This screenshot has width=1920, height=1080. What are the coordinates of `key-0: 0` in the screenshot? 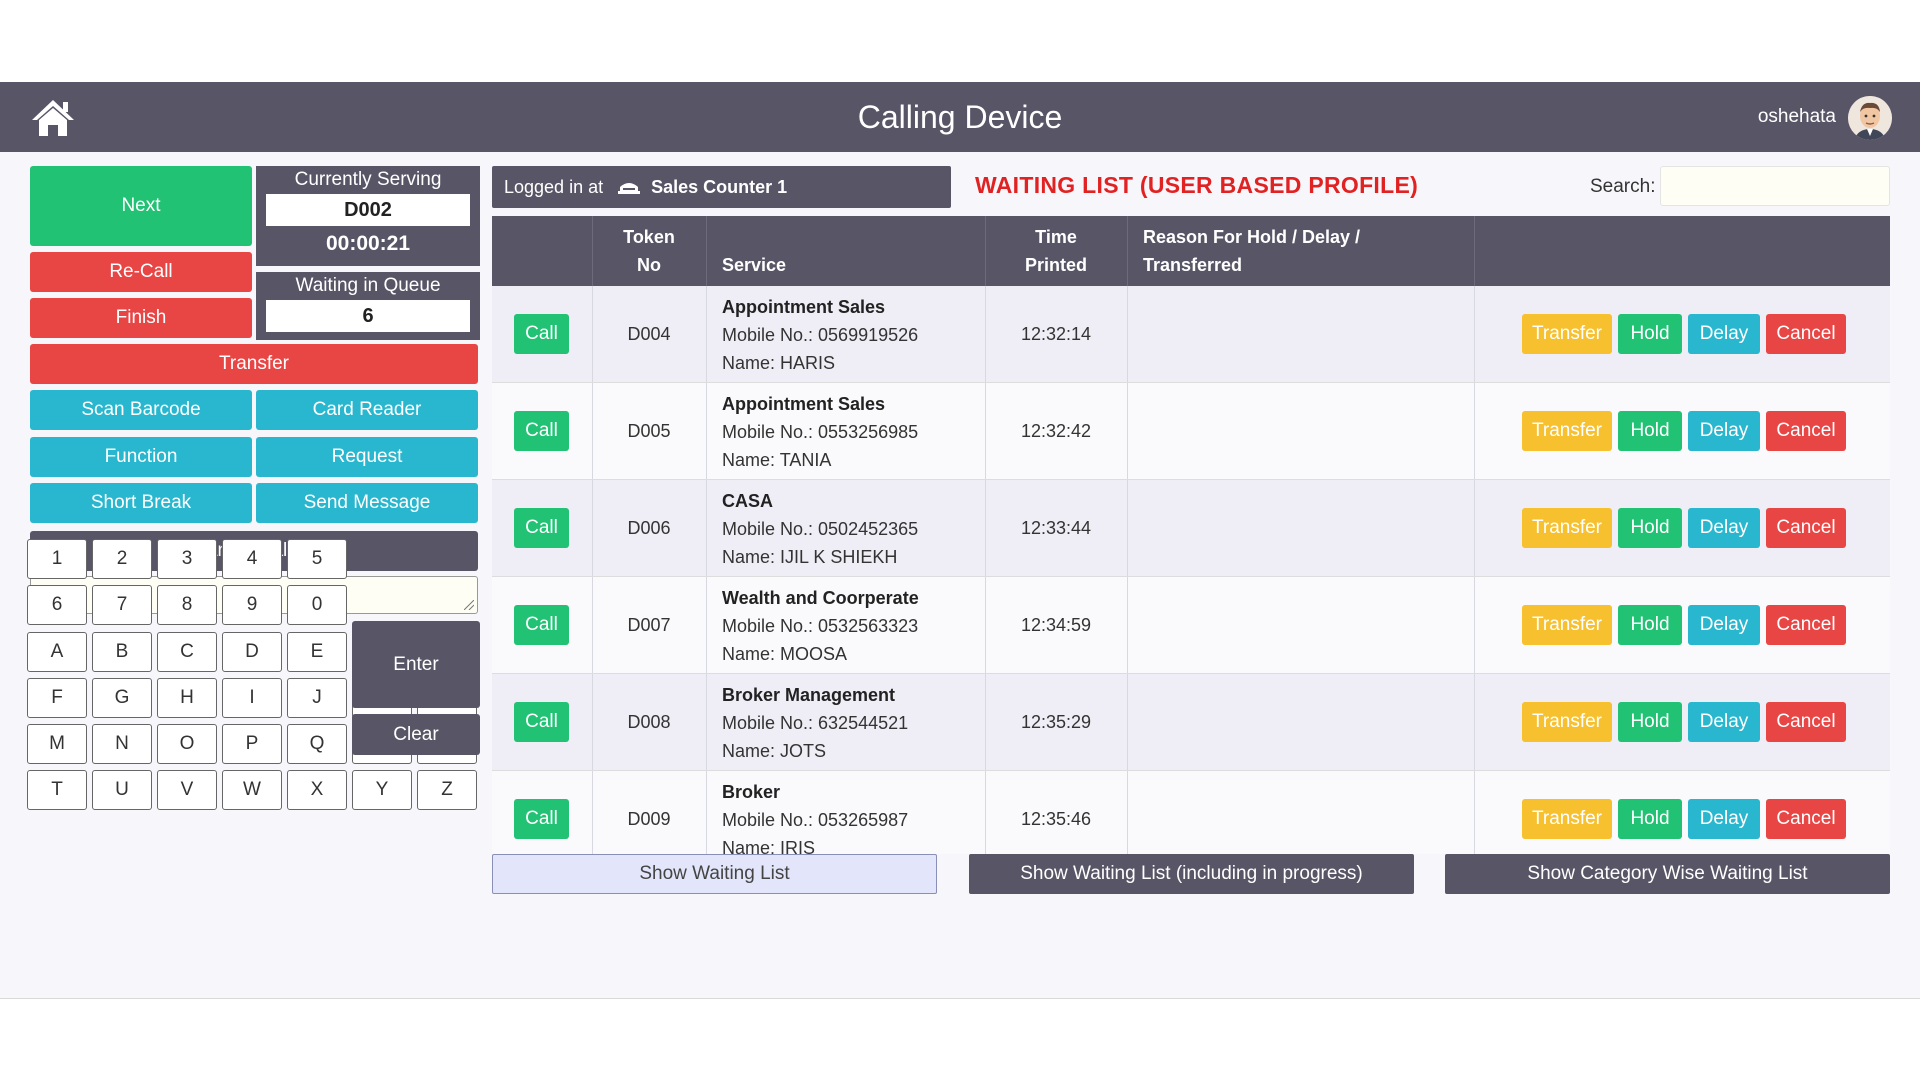 It's located at (317, 605).